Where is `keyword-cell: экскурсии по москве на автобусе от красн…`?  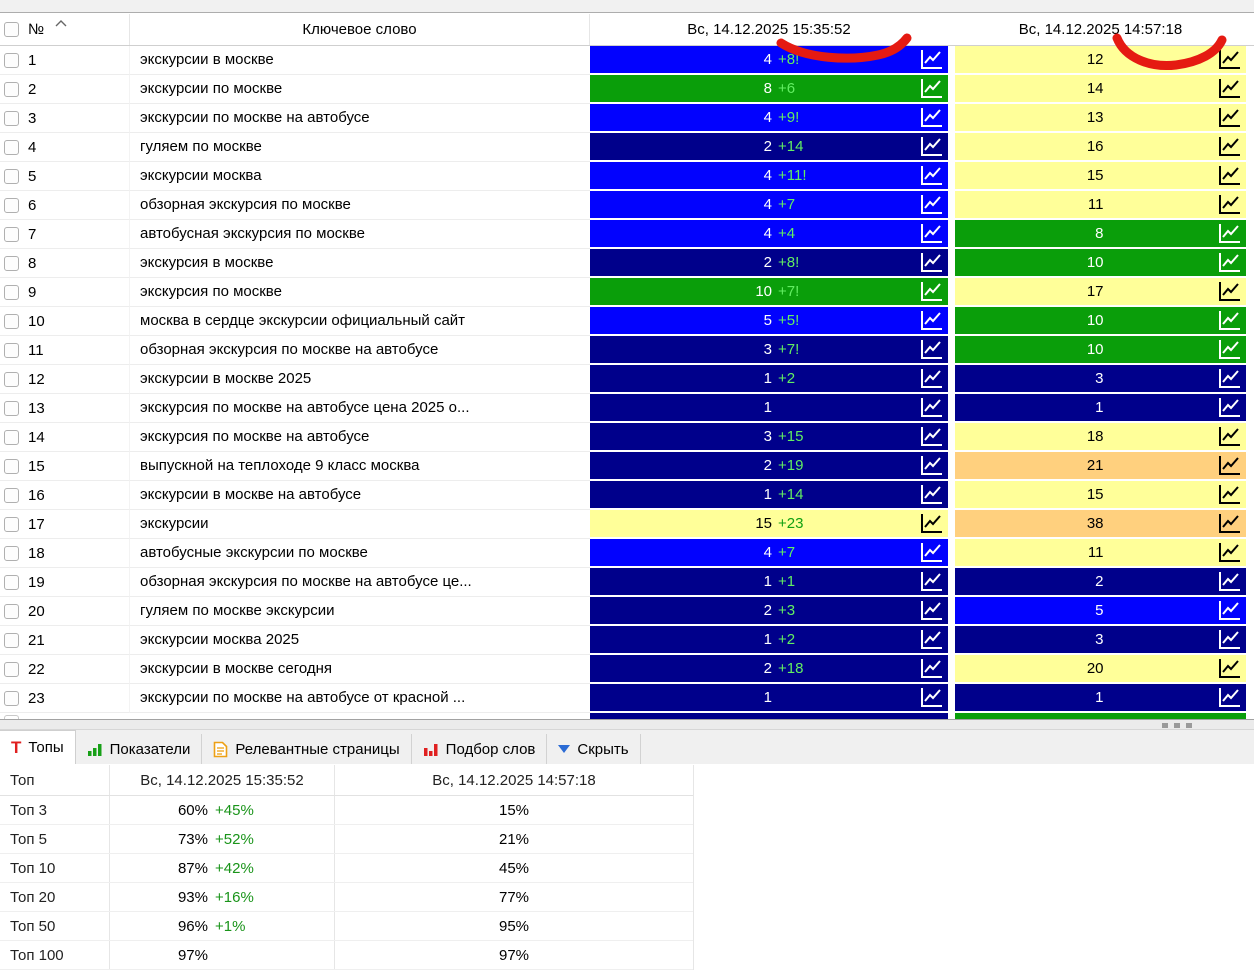 keyword-cell: экскурсии по москве на автобусе от красн… is located at coordinates (360, 698).